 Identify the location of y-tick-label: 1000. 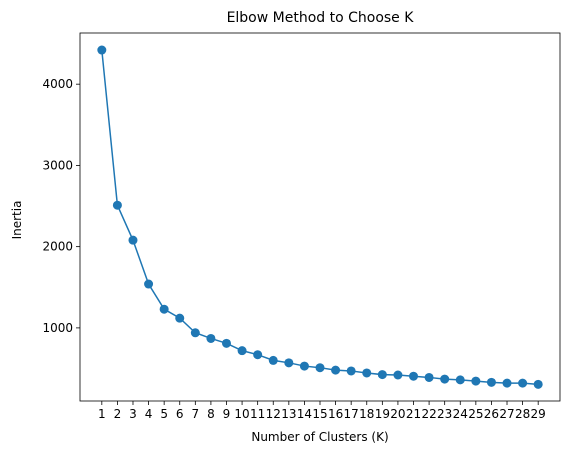
(57, 328).